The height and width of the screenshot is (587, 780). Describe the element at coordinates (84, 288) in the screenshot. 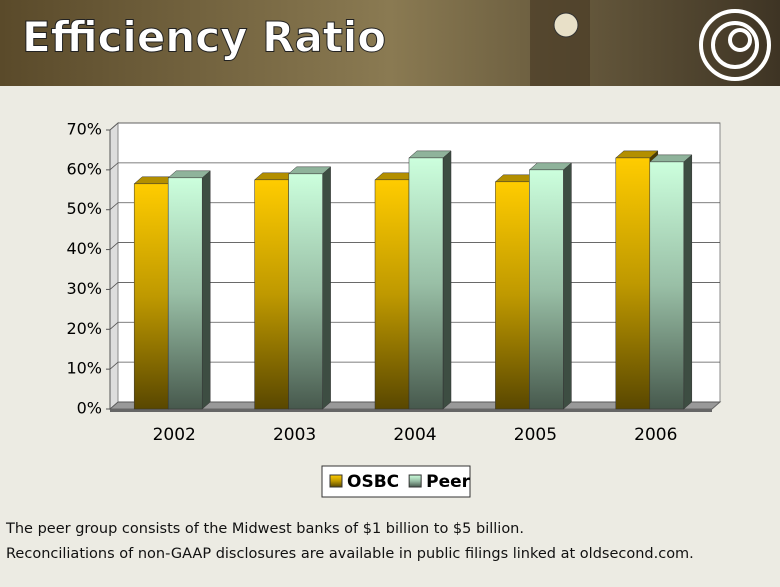

I see `y-tick-label: 30%` at that location.